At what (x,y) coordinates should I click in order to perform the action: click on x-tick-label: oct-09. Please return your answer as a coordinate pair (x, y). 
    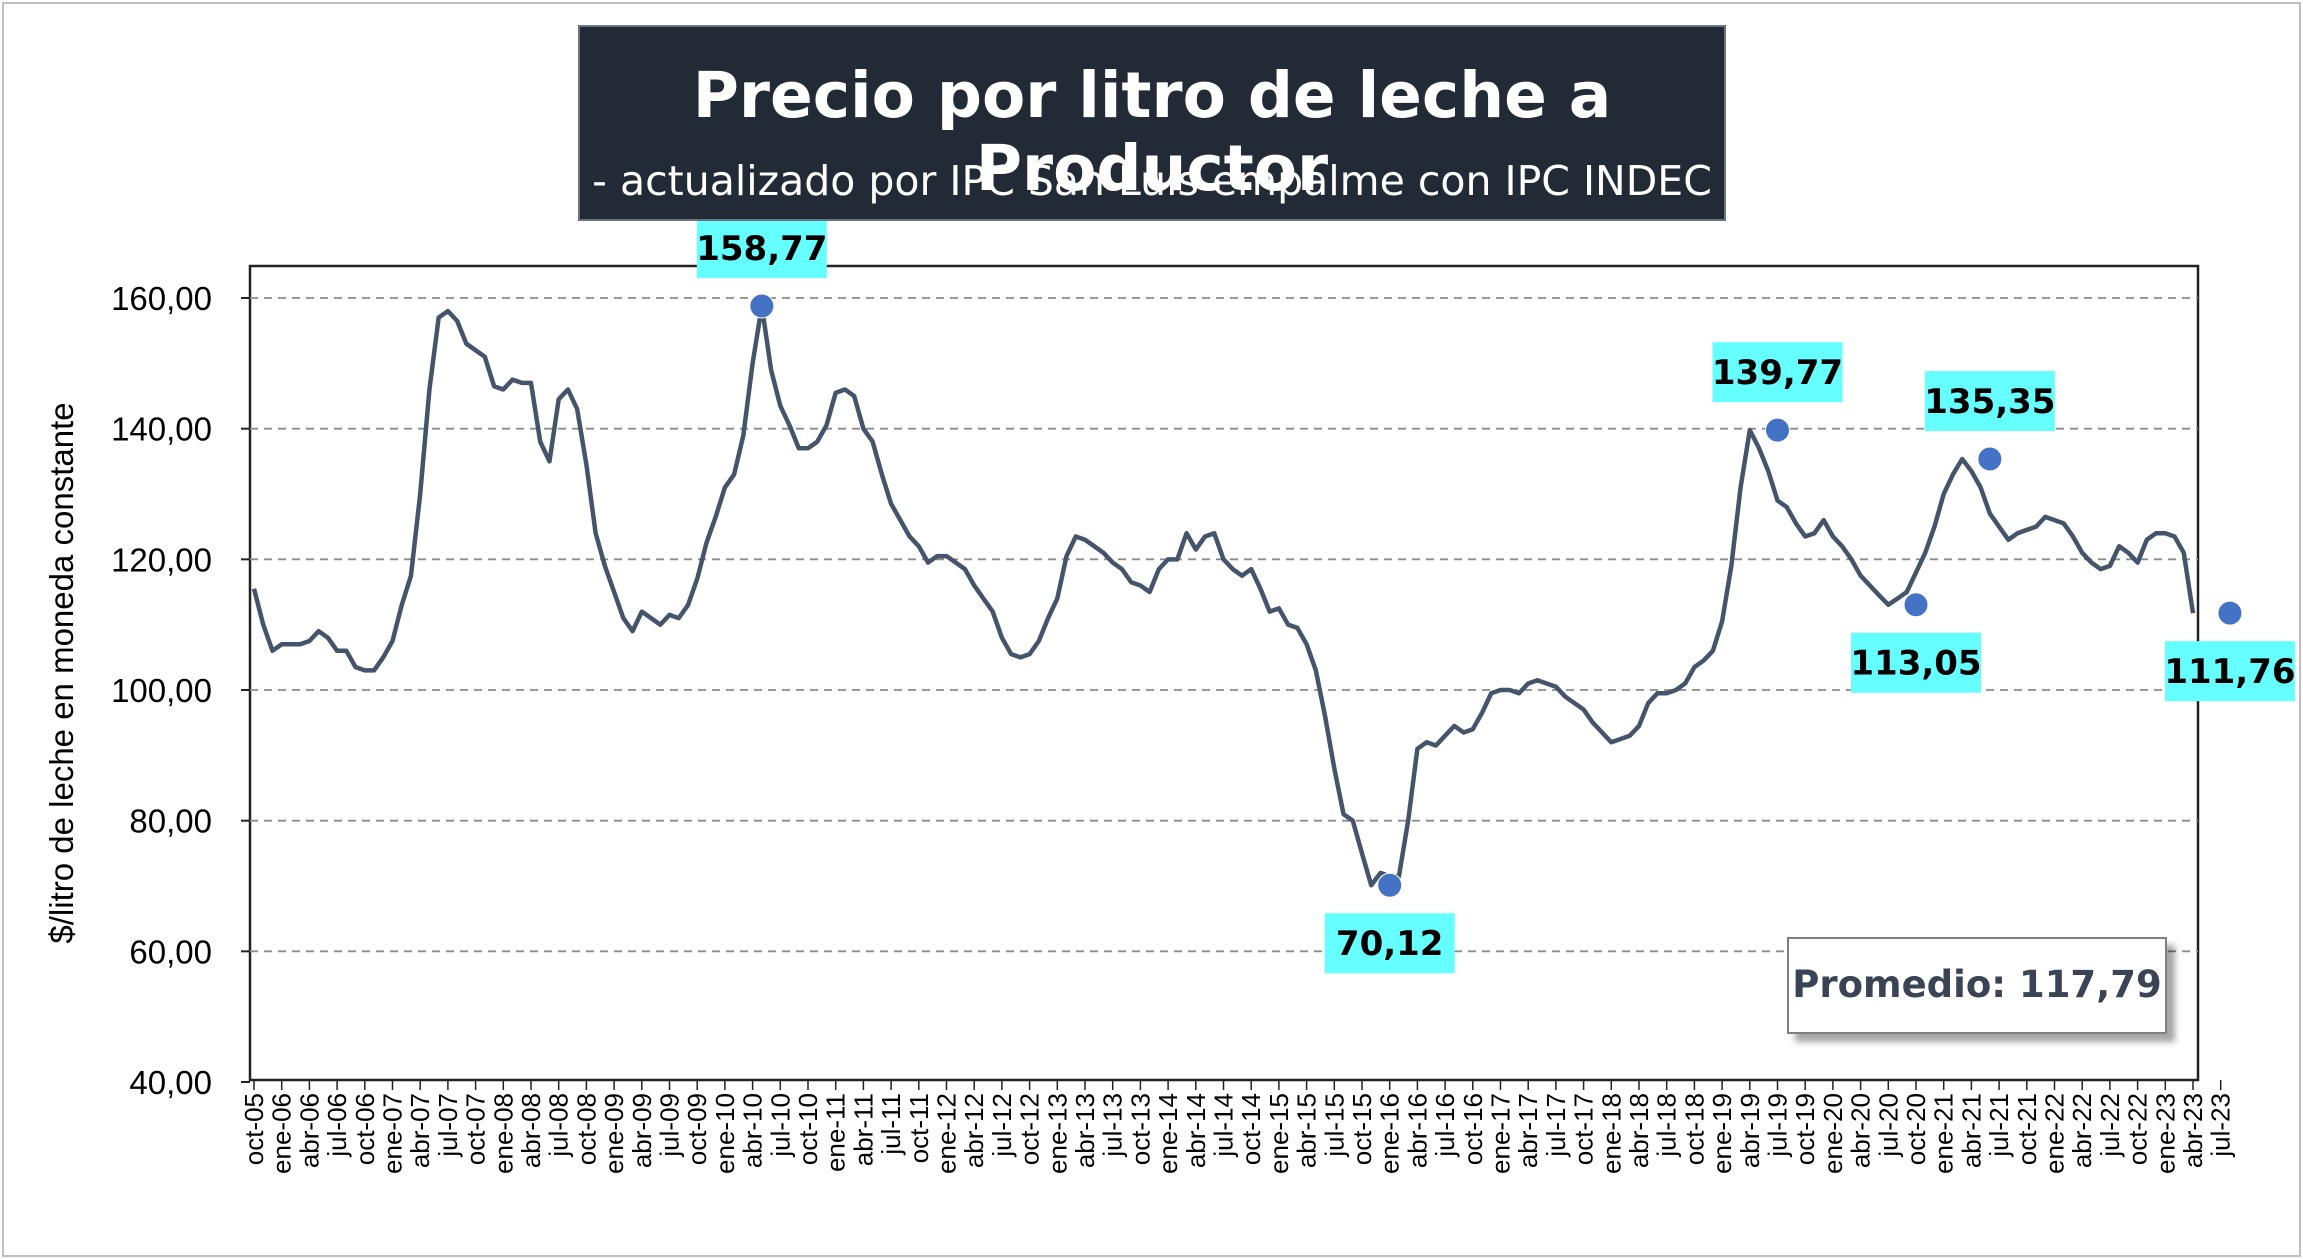
    Looking at the image, I should click on (697, 1129).